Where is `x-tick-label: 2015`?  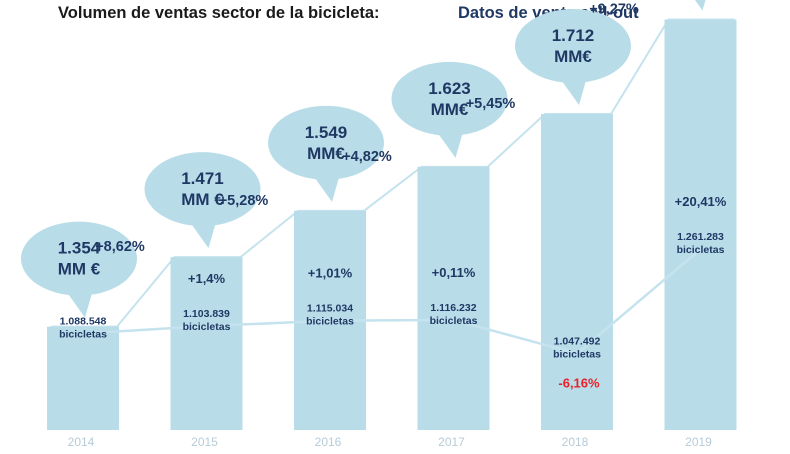
x-tick-label: 2015 is located at coordinates (204, 442).